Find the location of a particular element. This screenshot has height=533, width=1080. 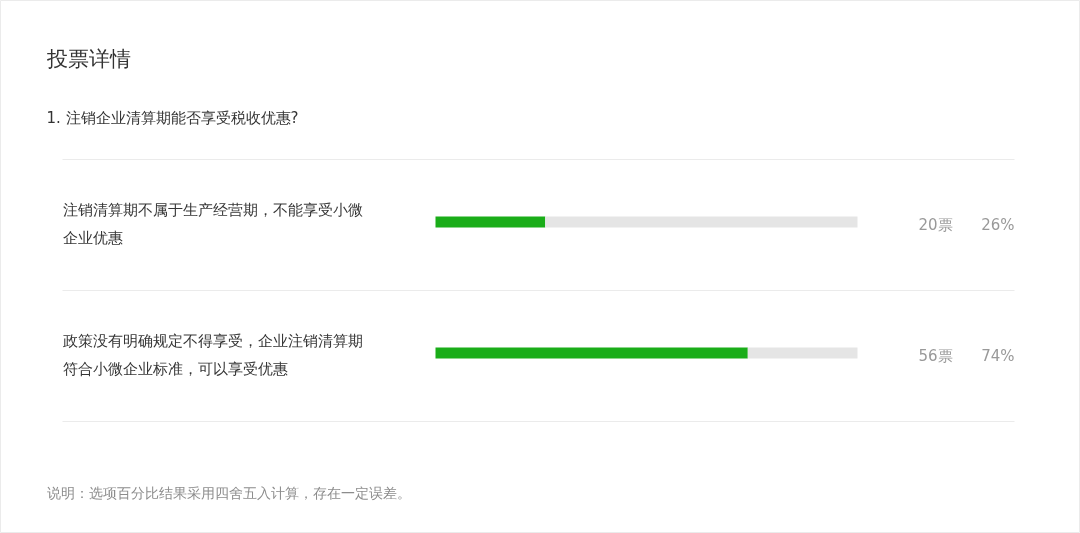

data-label: 26% is located at coordinates (998, 225).